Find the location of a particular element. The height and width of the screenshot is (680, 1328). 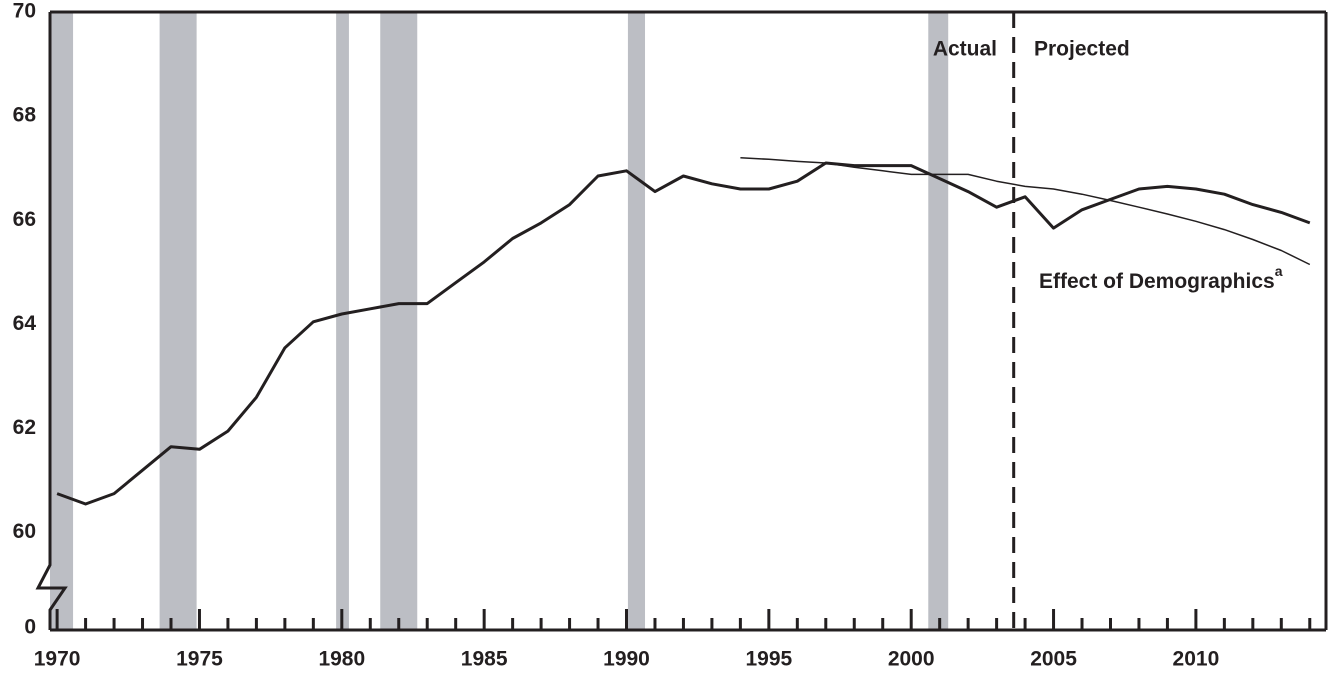

x-tick-label: 1980 is located at coordinates (341, 659).